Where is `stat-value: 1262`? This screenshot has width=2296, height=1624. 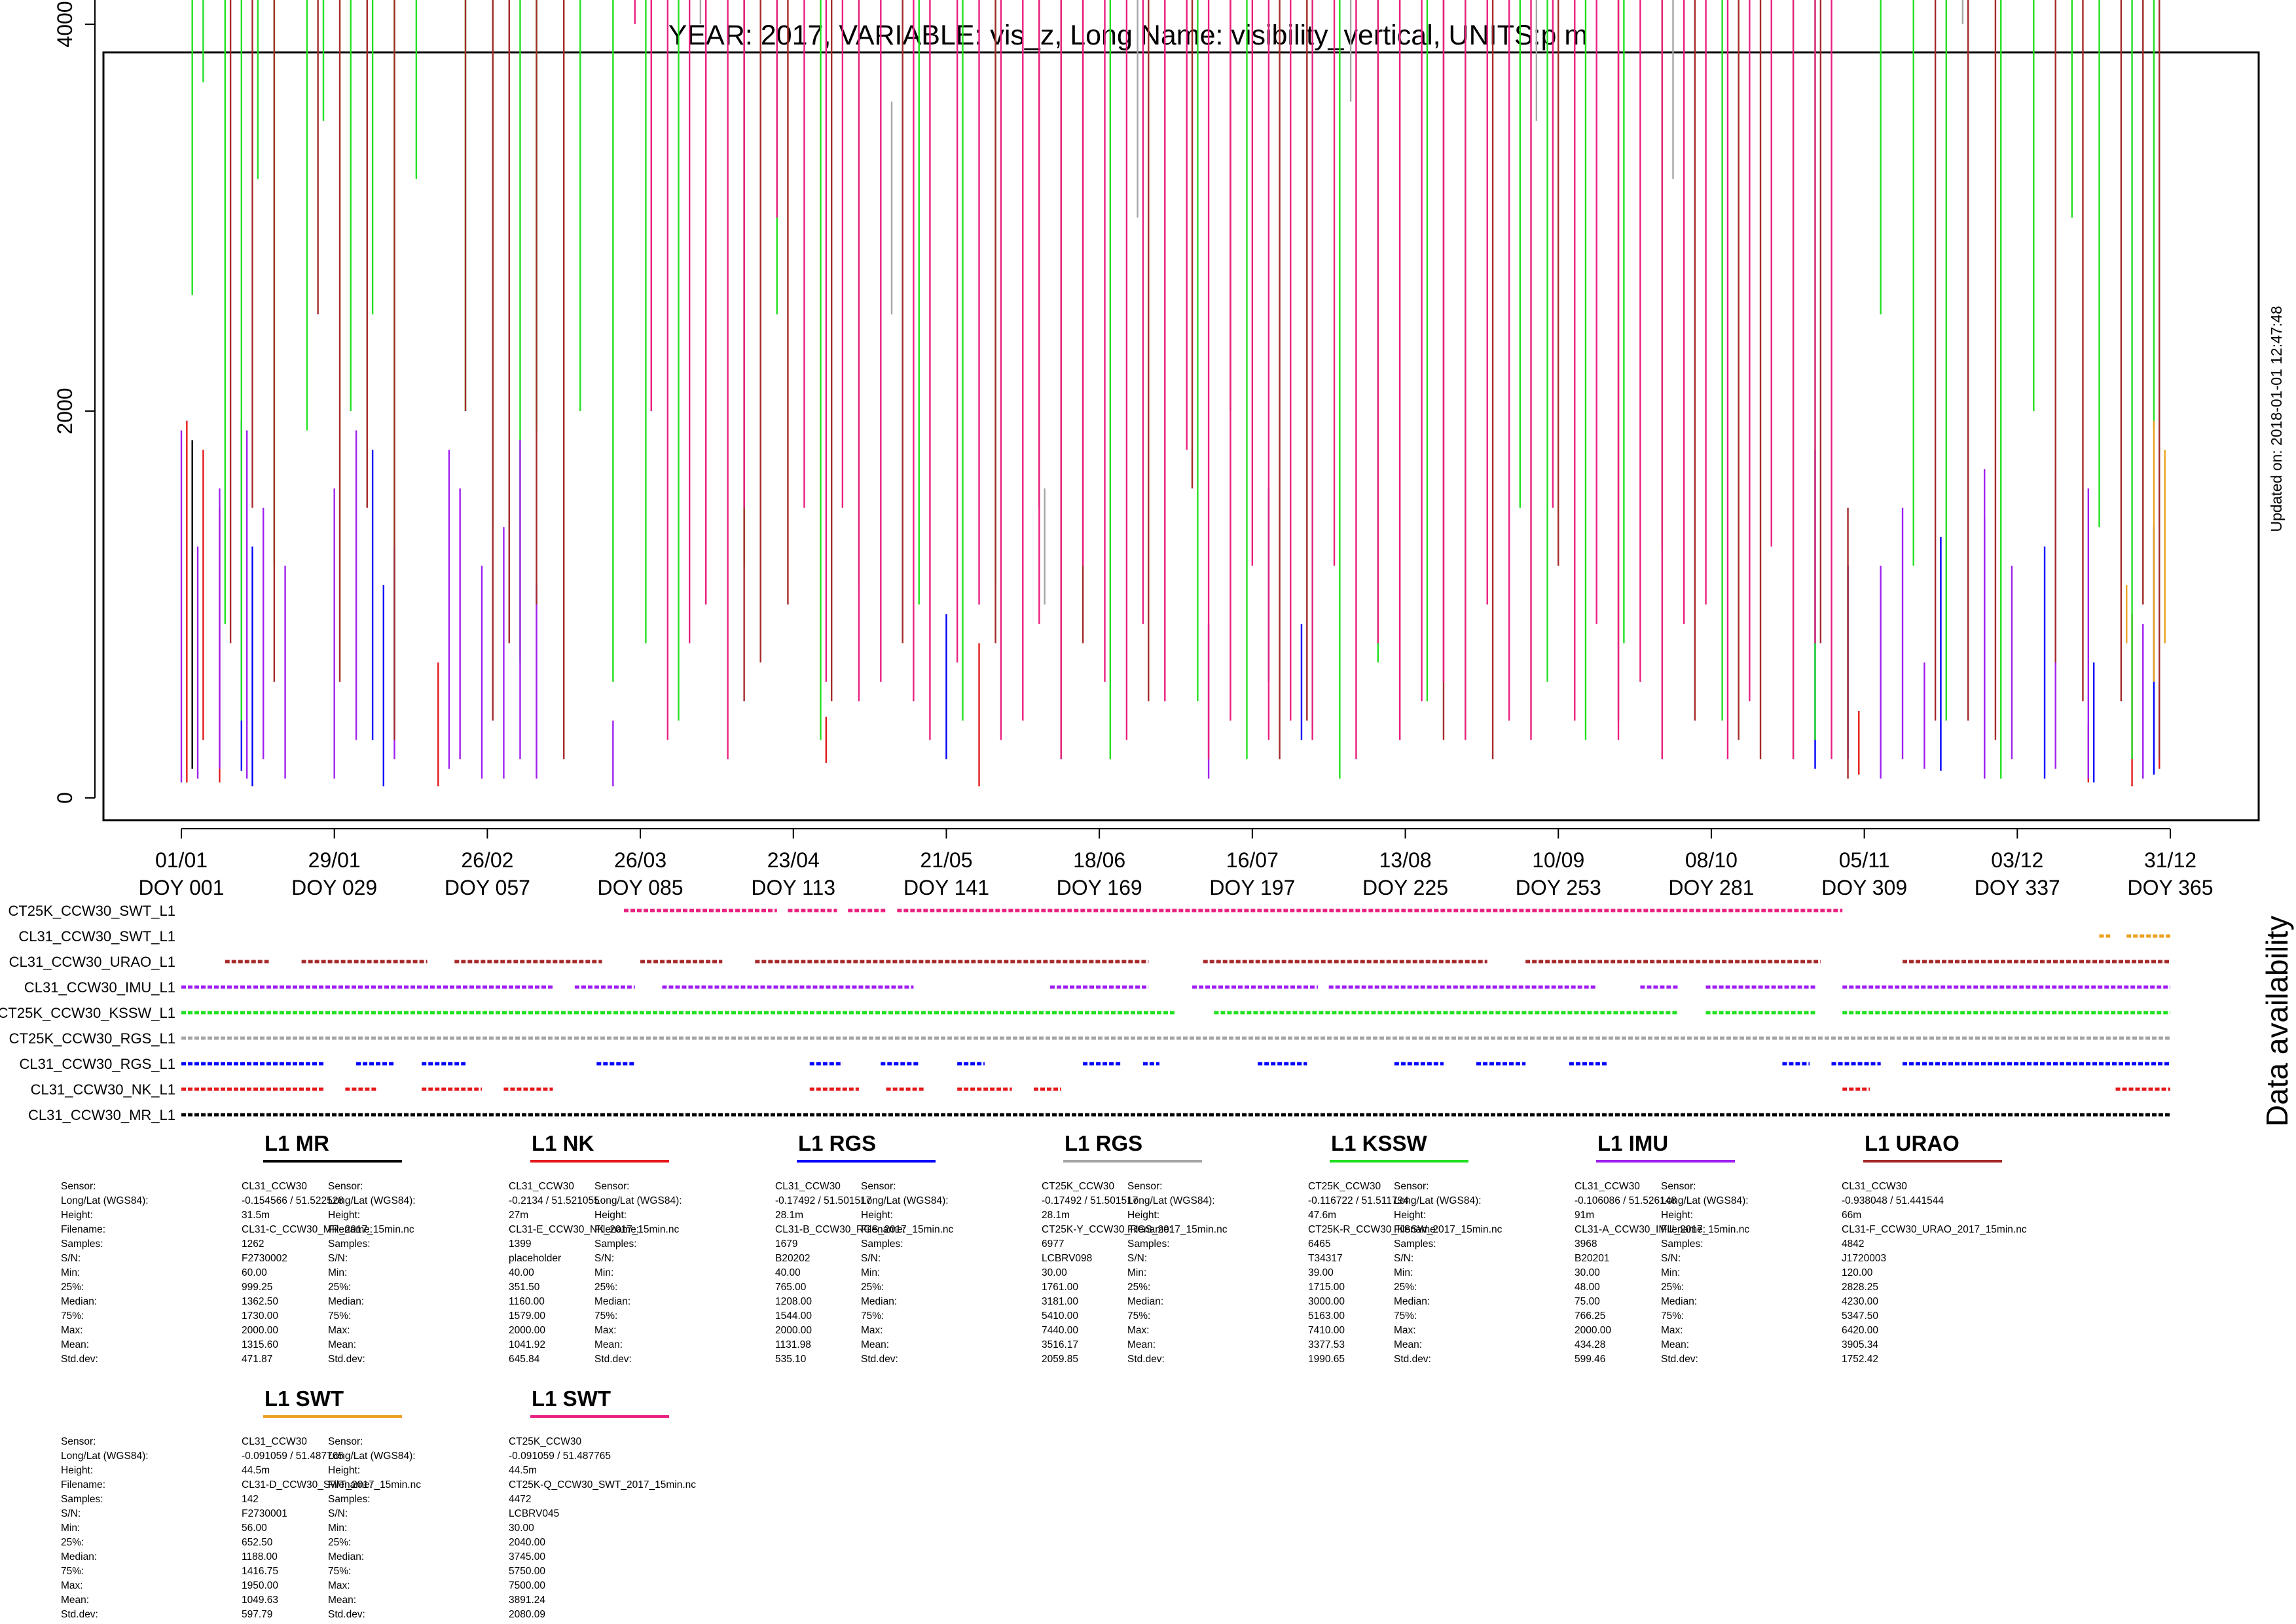
stat-value: 1262 is located at coordinates (253, 1244).